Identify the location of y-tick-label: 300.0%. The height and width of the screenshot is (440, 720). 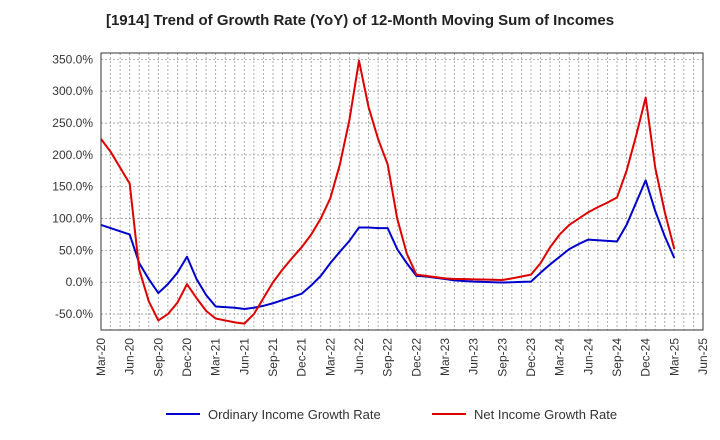
(72, 91).